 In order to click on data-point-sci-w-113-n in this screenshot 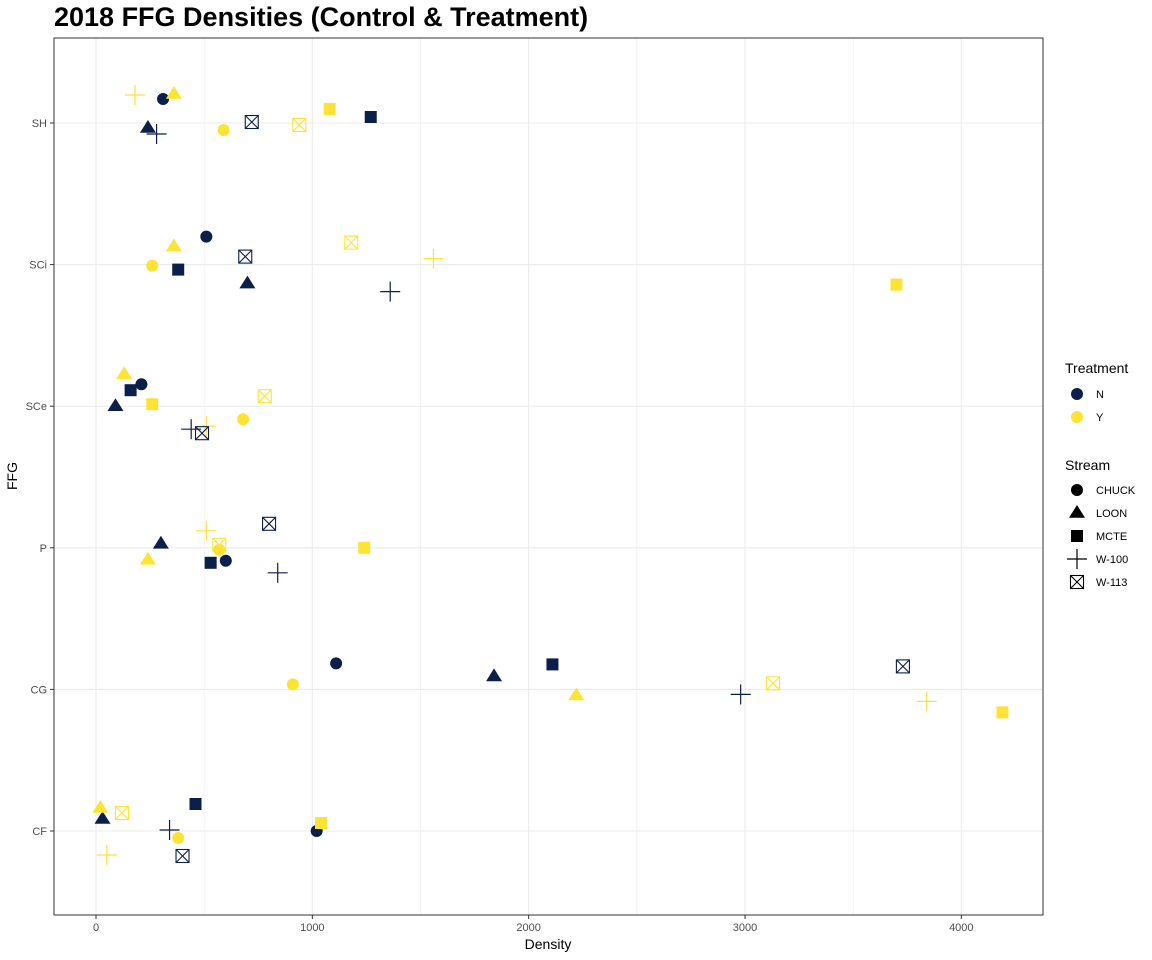, I will do `click(245, 256)`.